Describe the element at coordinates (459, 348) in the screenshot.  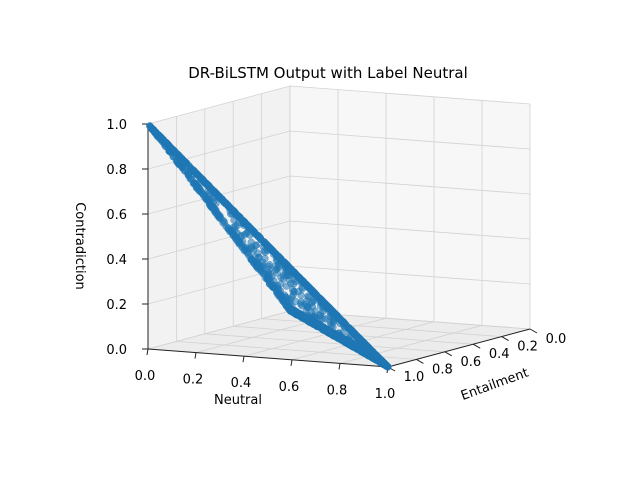
I see `y-axis-line` at that location.